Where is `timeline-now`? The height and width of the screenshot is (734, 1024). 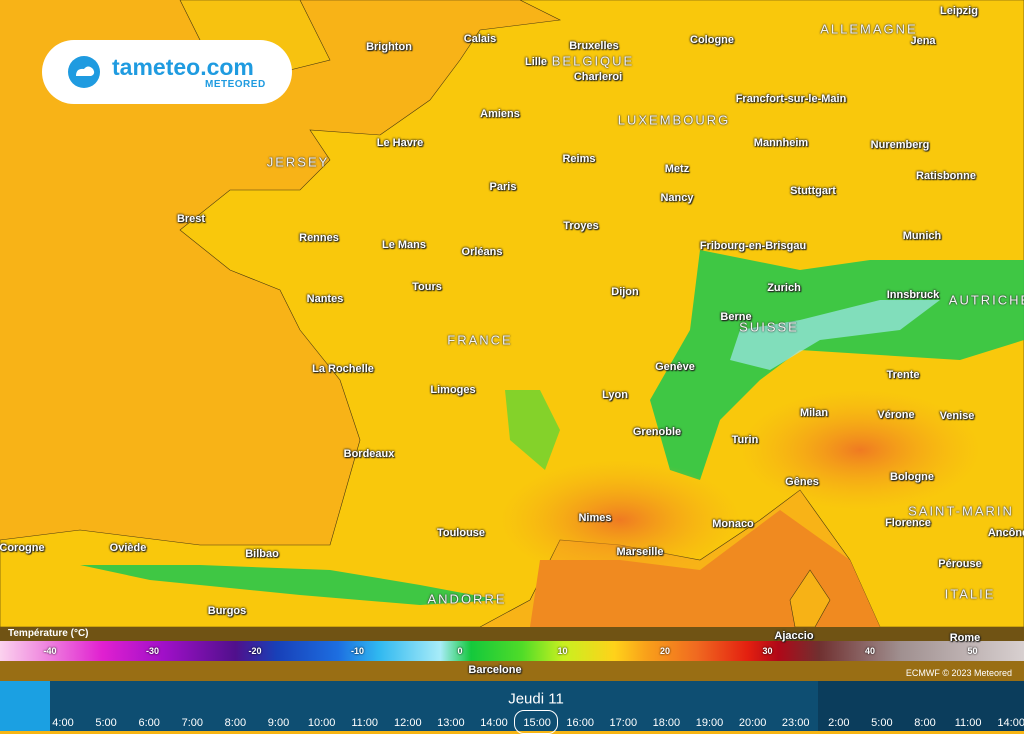
timeline-now is located at coordinates (25, 706).